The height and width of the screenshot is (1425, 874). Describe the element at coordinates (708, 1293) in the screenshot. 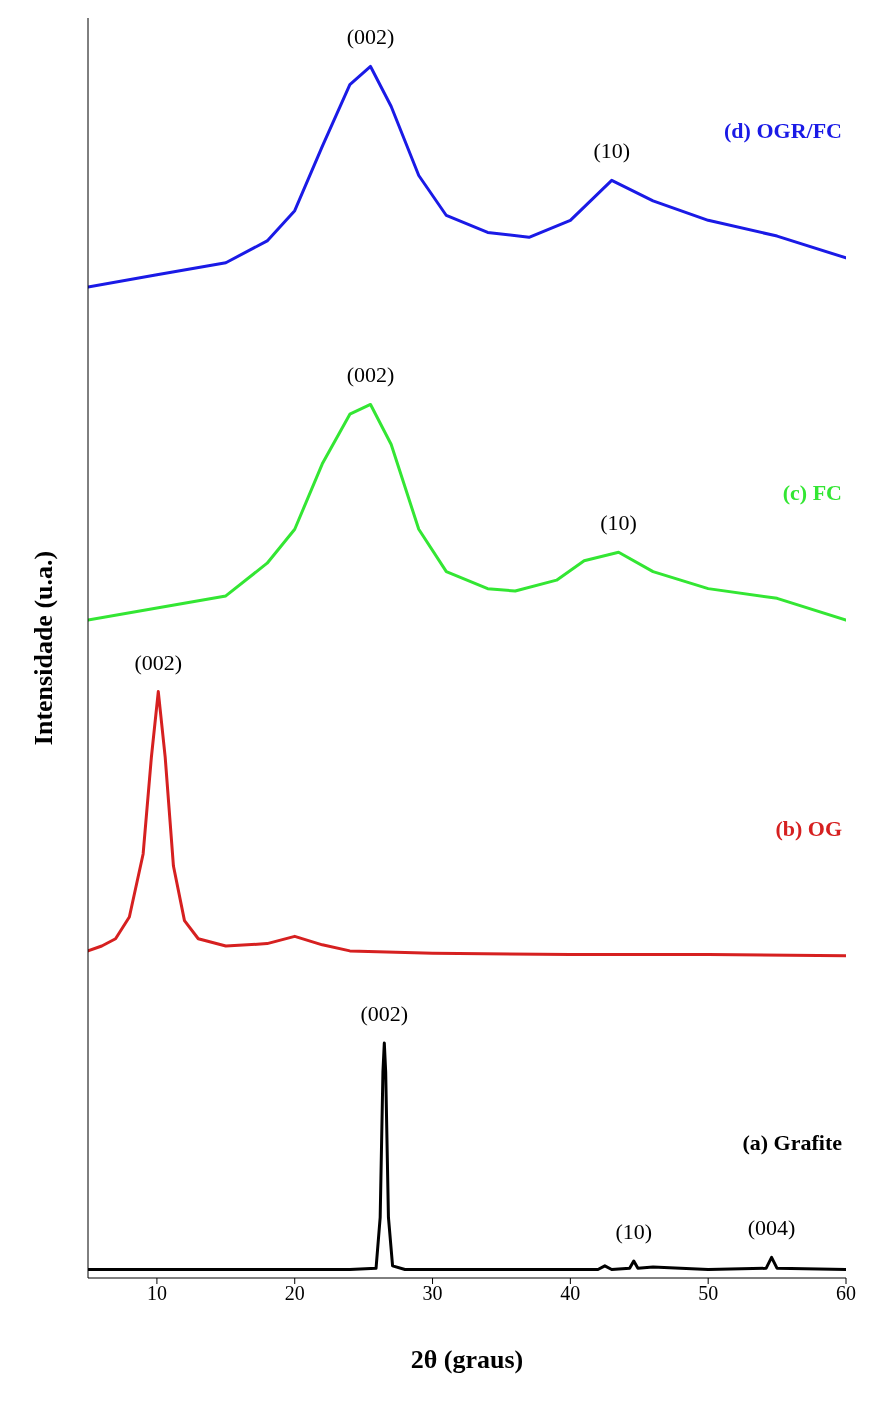

I see `x-tick-label: 50` at that location.